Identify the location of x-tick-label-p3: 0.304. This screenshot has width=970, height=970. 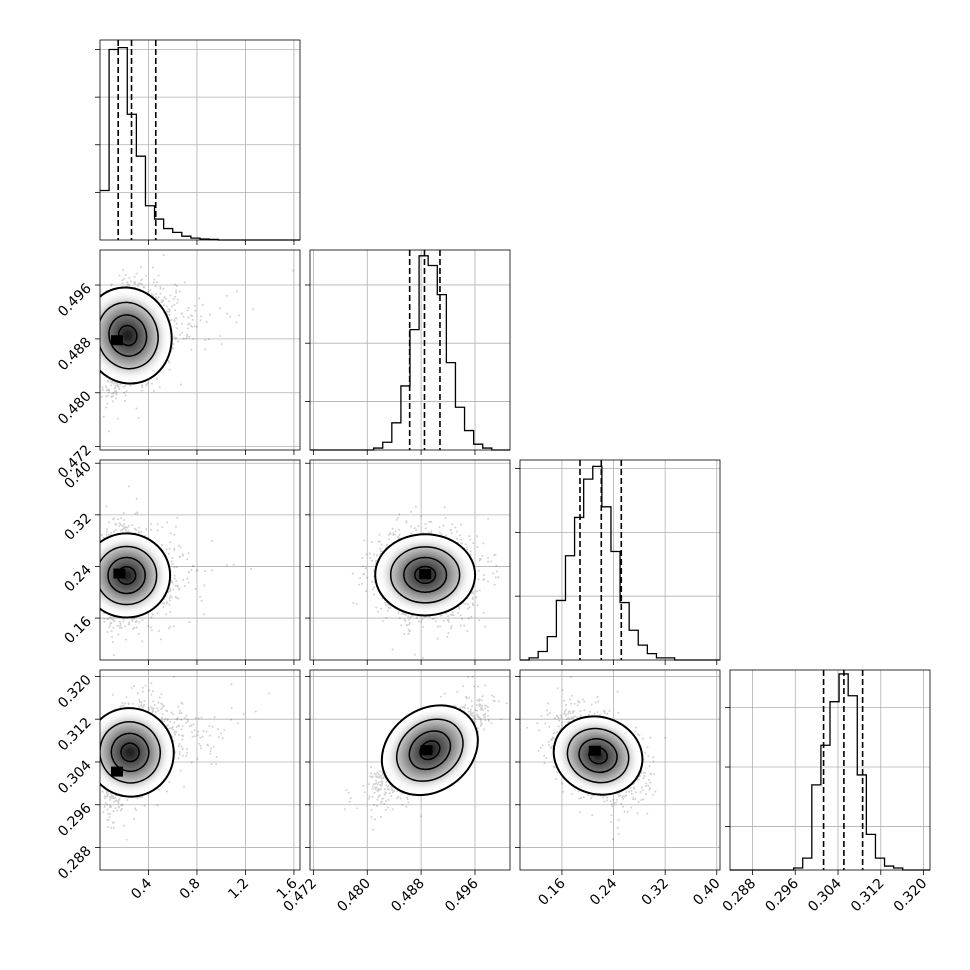
(825, 895).